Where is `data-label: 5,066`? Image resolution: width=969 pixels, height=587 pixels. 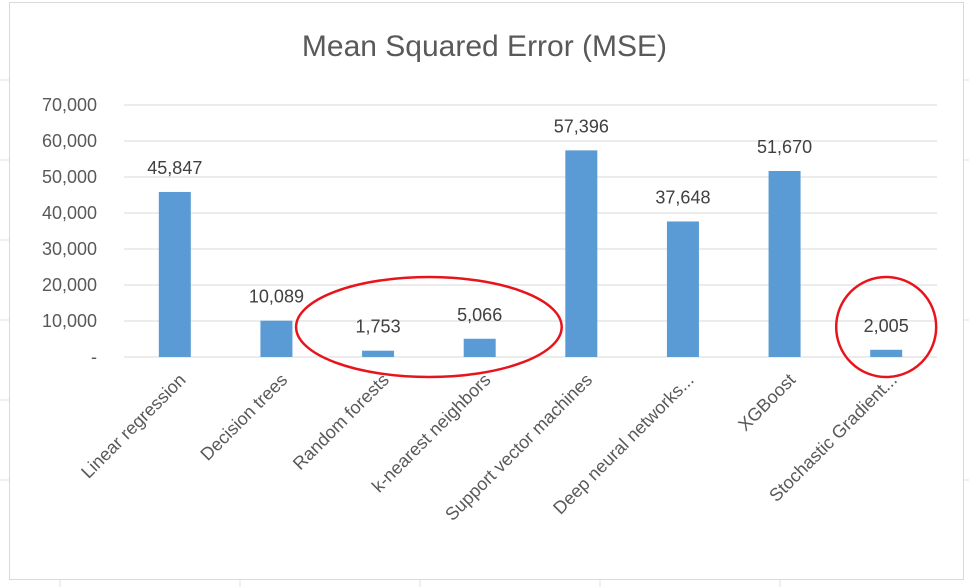 data-label: 5,066 is located at coordinates (479, 315).